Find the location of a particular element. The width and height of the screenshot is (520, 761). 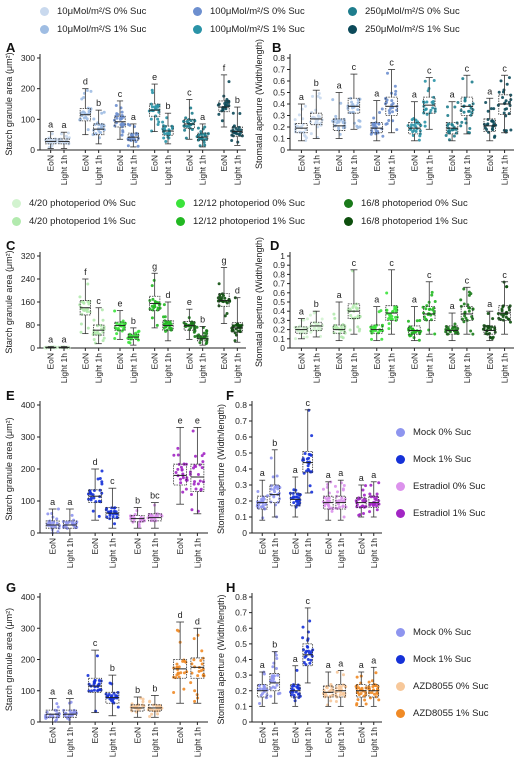

legend-label: Estradiol 1% Suc is located at coordinates (449, 513).